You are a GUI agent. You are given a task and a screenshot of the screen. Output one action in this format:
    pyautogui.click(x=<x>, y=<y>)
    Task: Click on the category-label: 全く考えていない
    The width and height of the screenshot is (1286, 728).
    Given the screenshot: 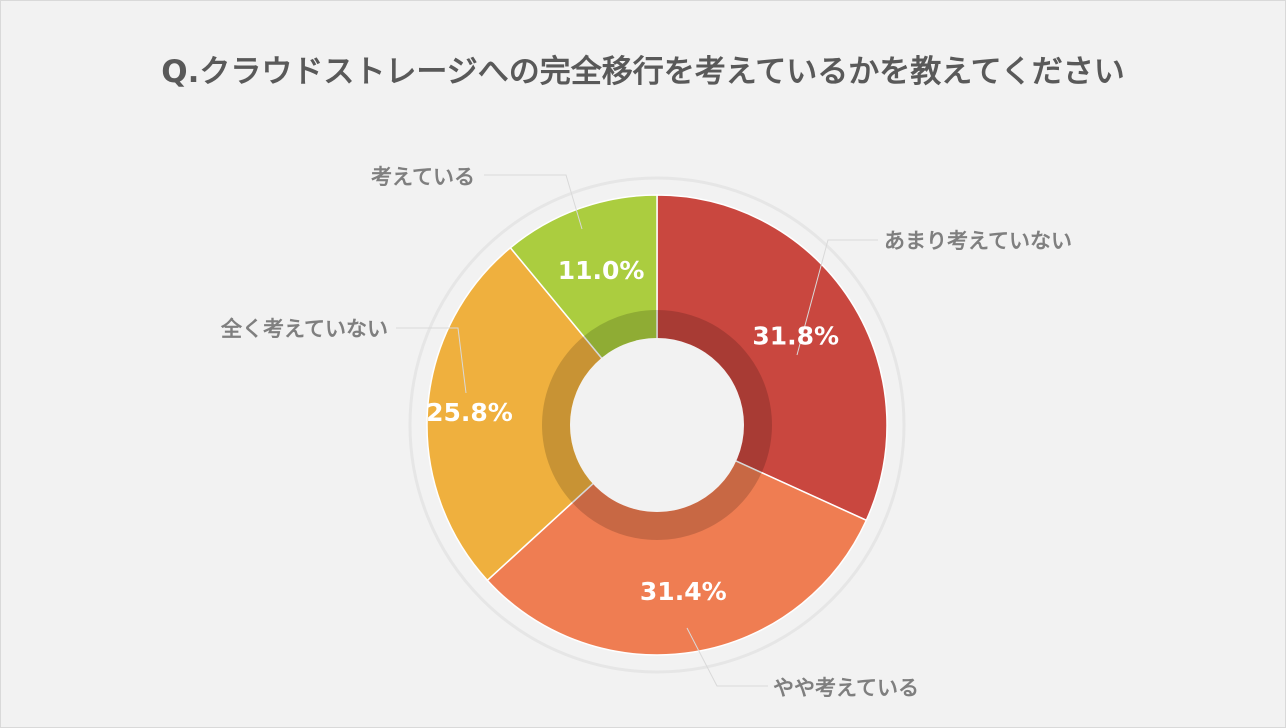 What is the action you would take?
    pyautogui.click(x=304, y=329)
    